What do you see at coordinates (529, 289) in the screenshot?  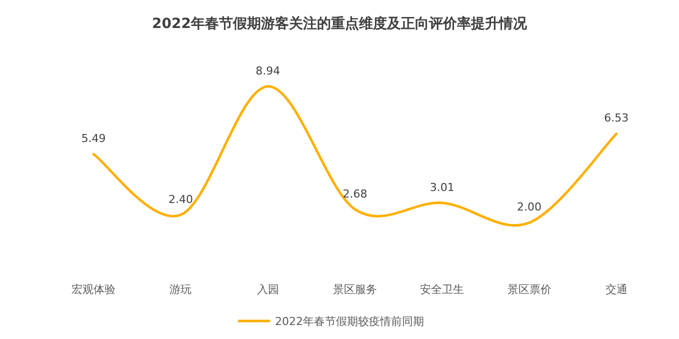 I see `x-tick-label: 景区票价` at bounding box center [529, 289].